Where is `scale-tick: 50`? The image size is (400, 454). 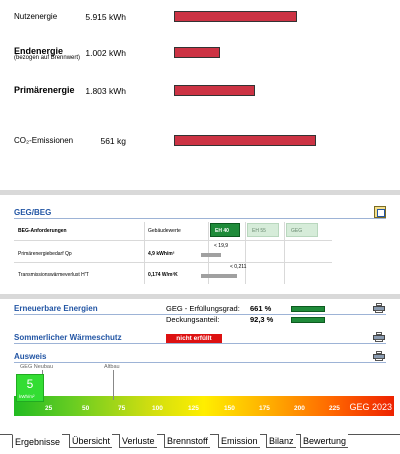 scale-tick: 50 is located at coordinates (86, 408).